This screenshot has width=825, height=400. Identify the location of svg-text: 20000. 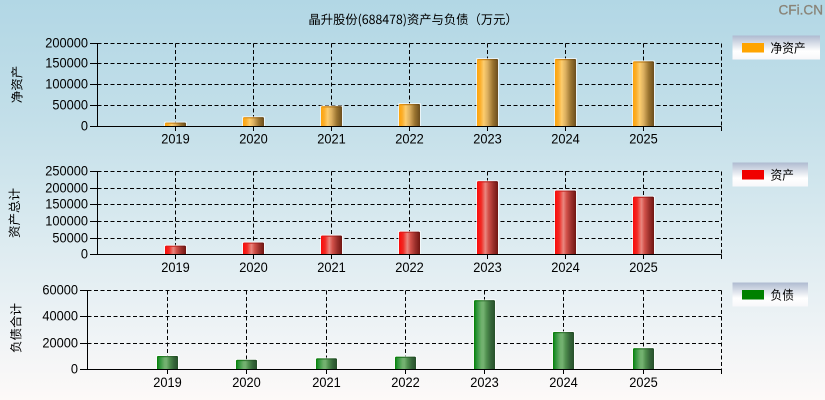
(60, 344).